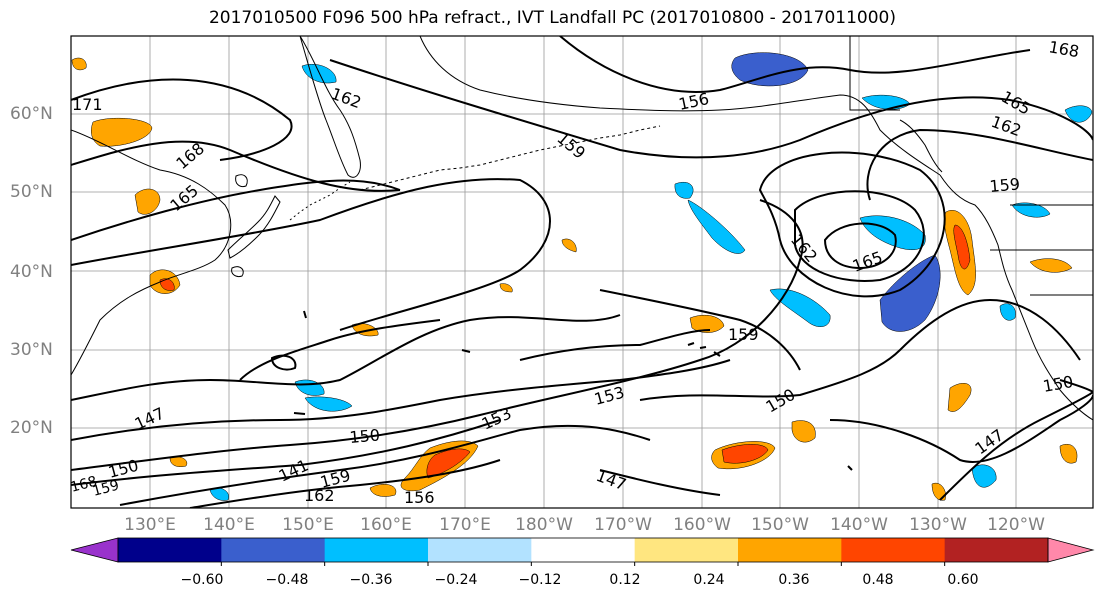 The image size is (1105, 601). I want to click on colorbar-tick-label: −0.24, so click(456, 580).